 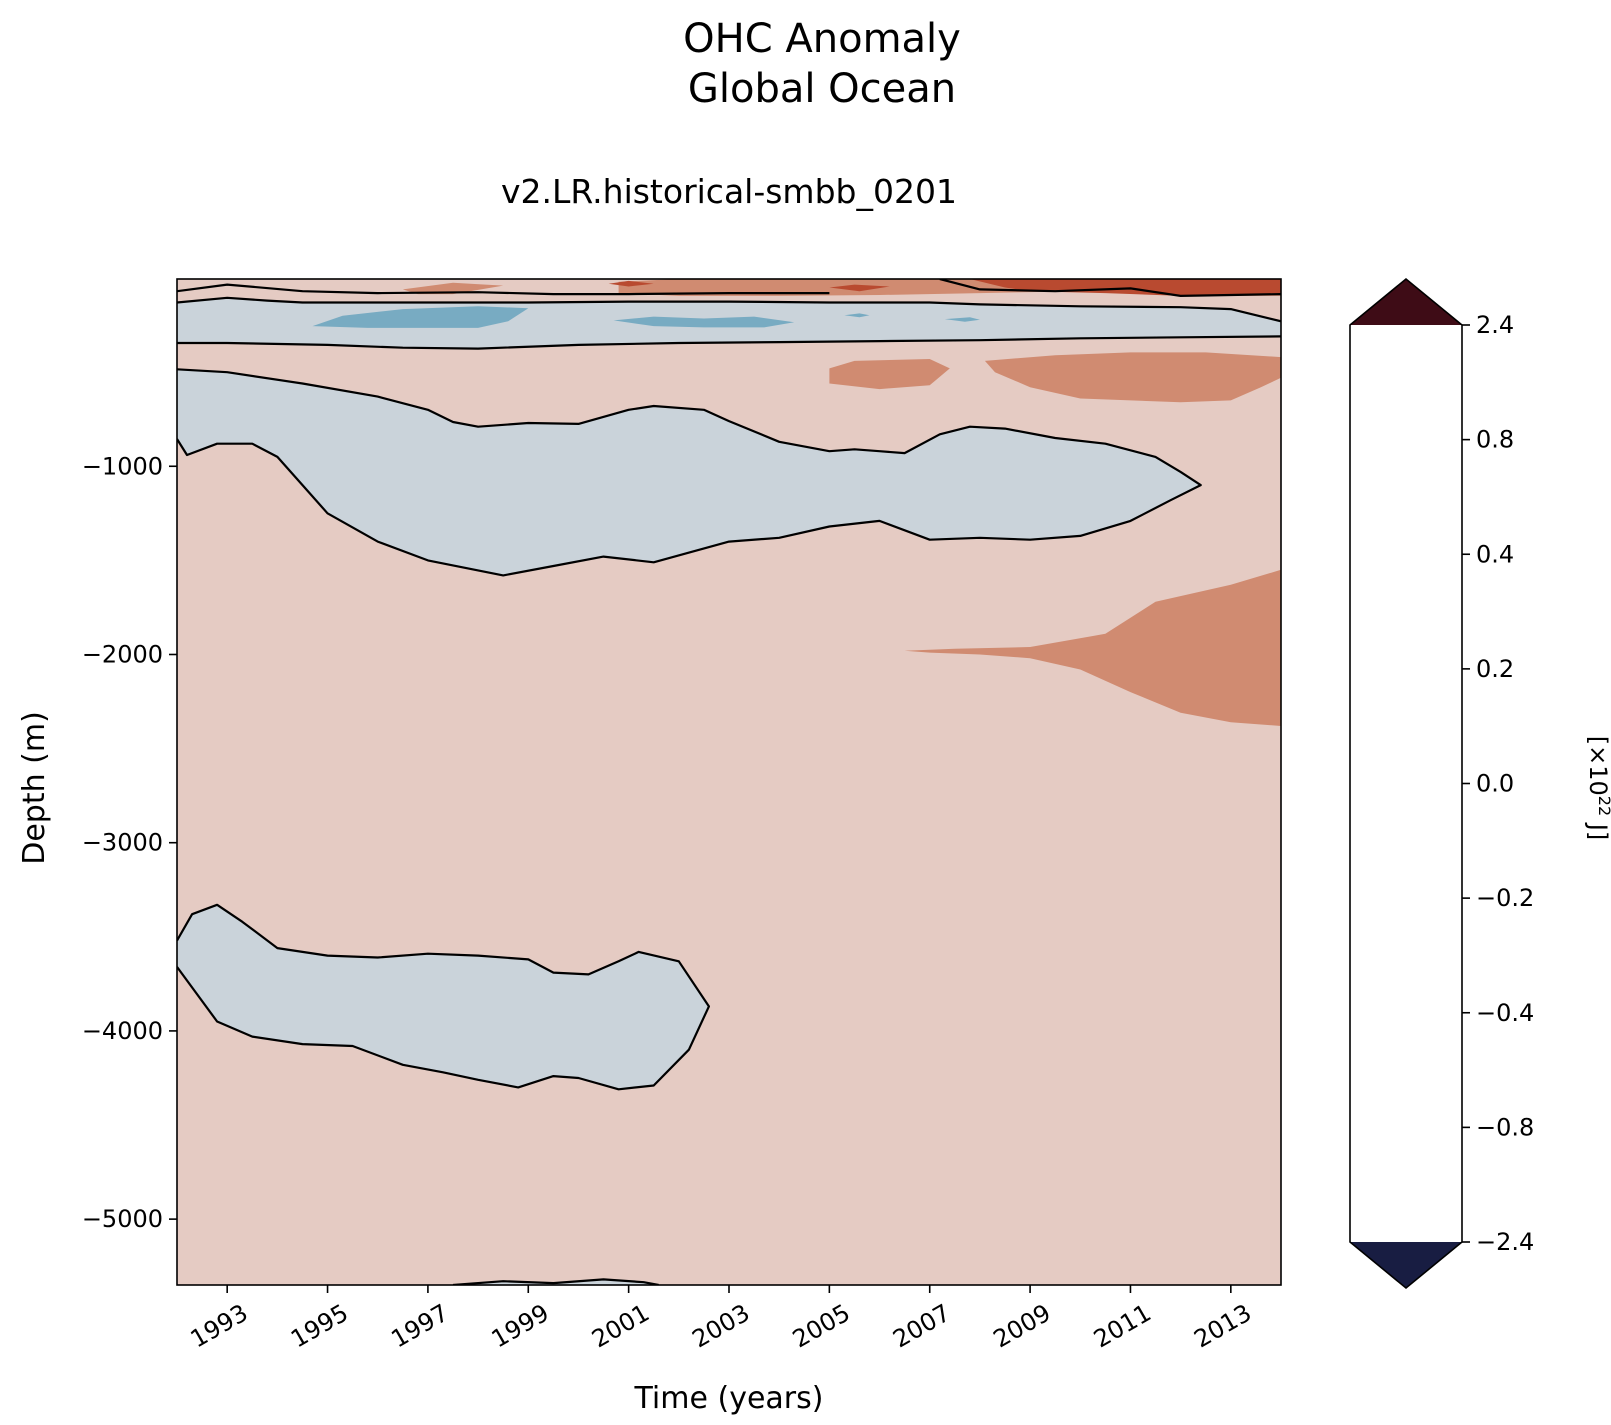 What do you see at coordinates (729, 1398) in the screenshot?
I see `x-axis-label: Time (years)` at bounding box center [729, 1398].